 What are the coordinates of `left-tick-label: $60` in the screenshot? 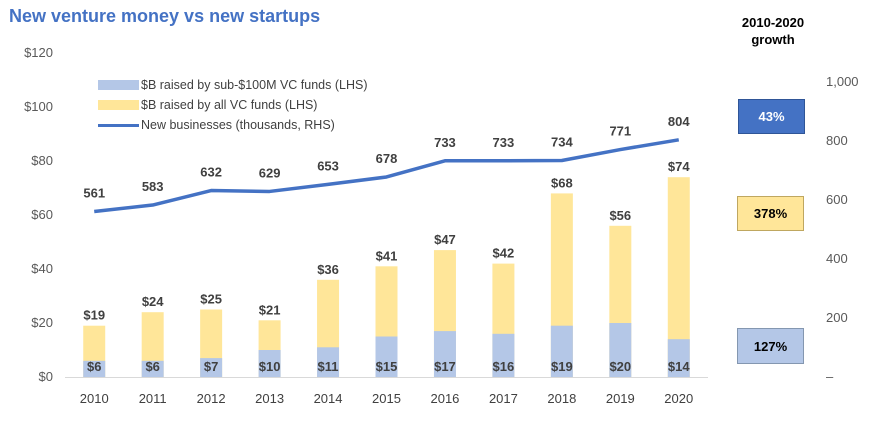 It's located at (42, 214).